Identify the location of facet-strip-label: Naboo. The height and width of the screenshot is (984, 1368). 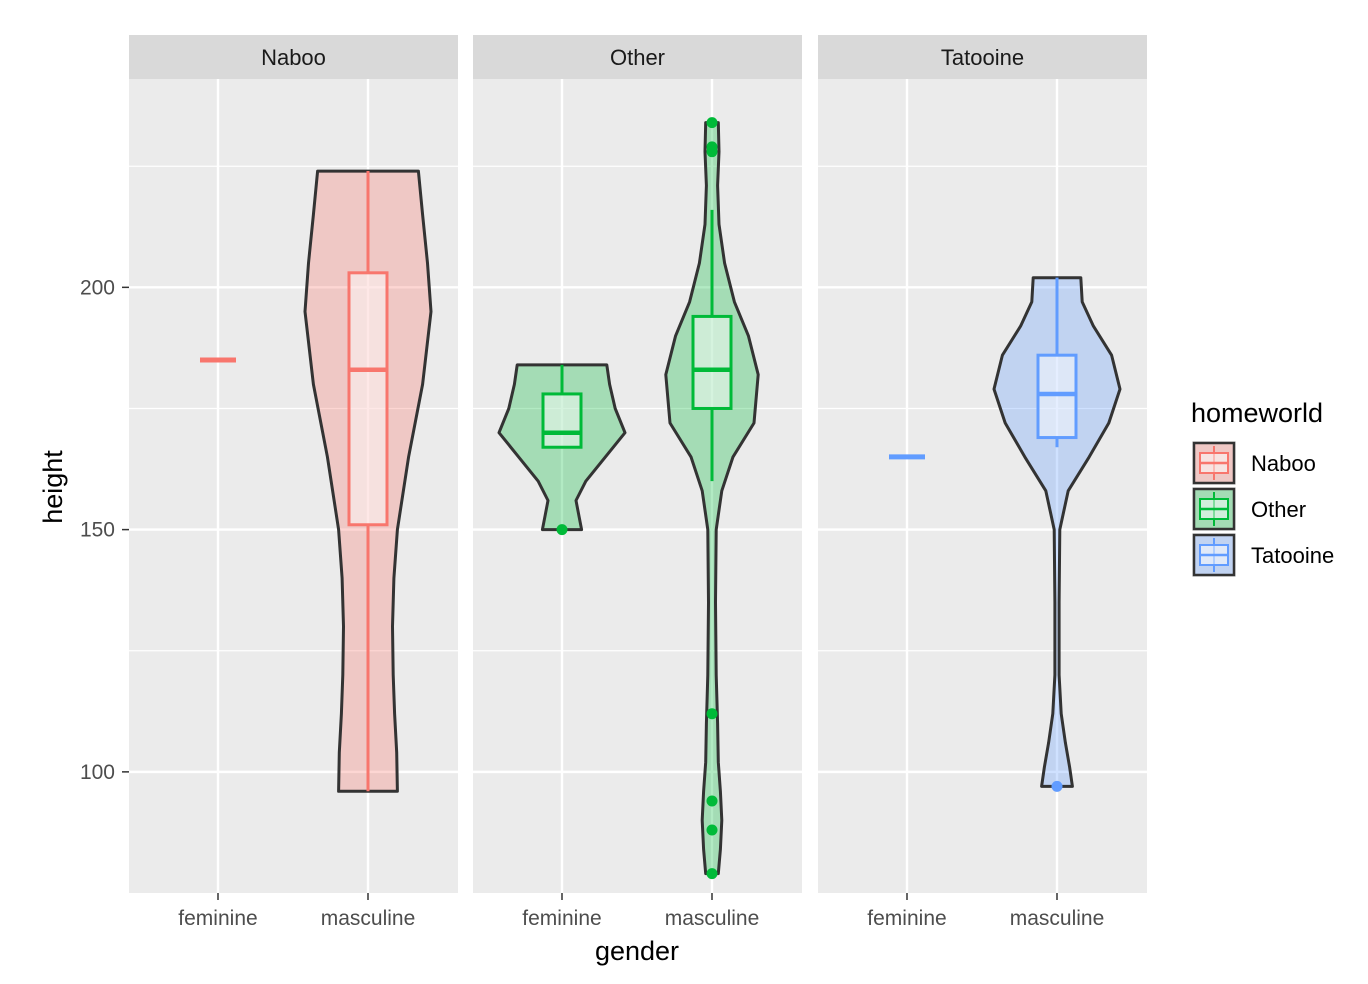
(293, 57).